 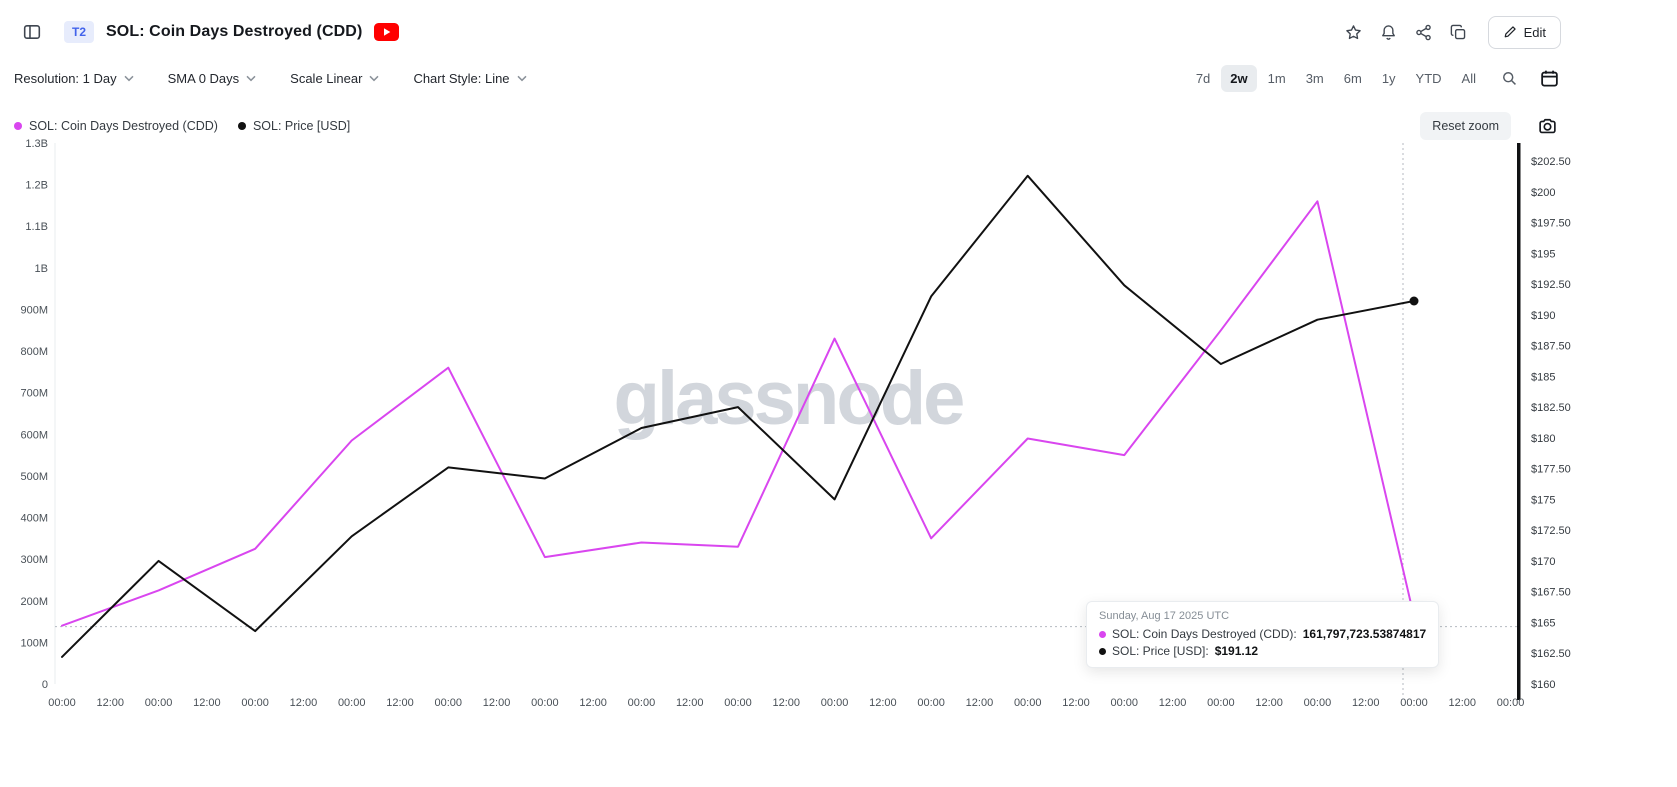 What do you see at coordinates (1543, 377) in the screenshot?
I see `right-axis-tick: $185` at bounding box center [1543, 377].